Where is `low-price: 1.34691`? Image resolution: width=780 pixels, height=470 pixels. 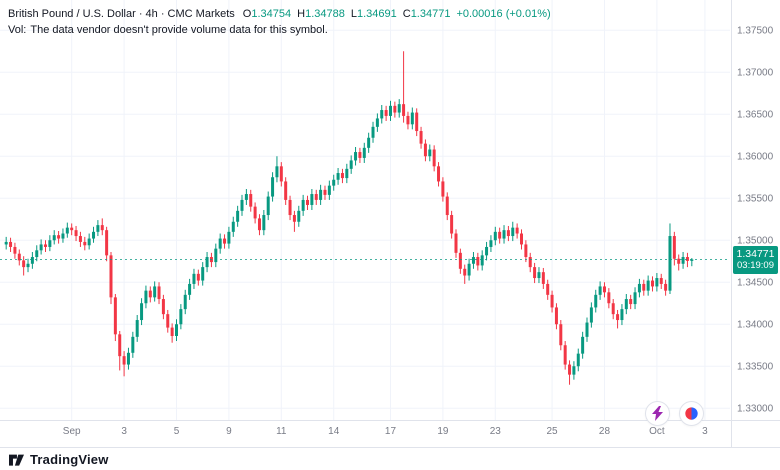
low-price: 1.34691 is located at coordinates (376, 14).